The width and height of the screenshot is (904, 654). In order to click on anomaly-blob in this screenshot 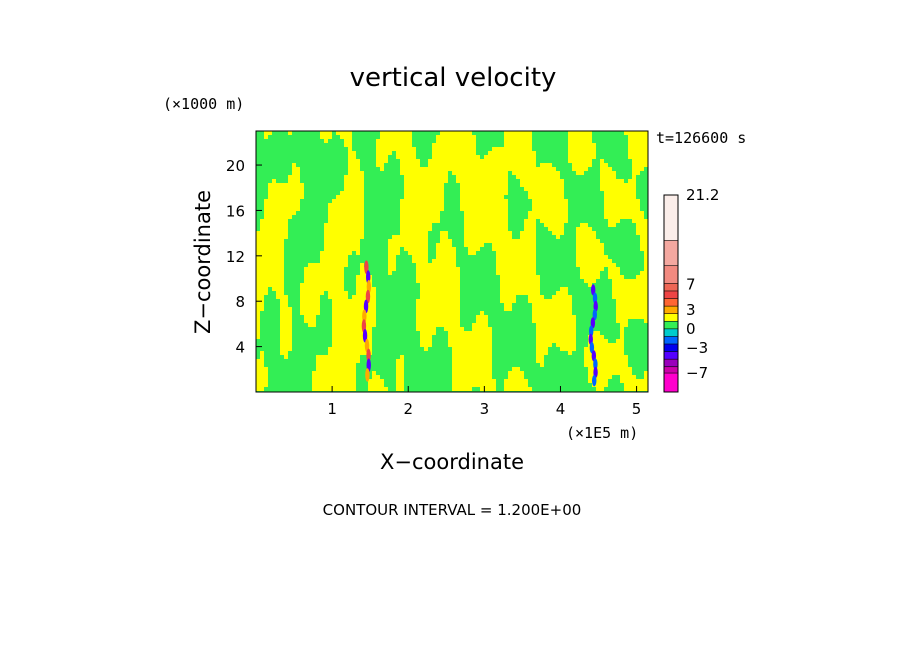, I will do `click(595, 364)`.